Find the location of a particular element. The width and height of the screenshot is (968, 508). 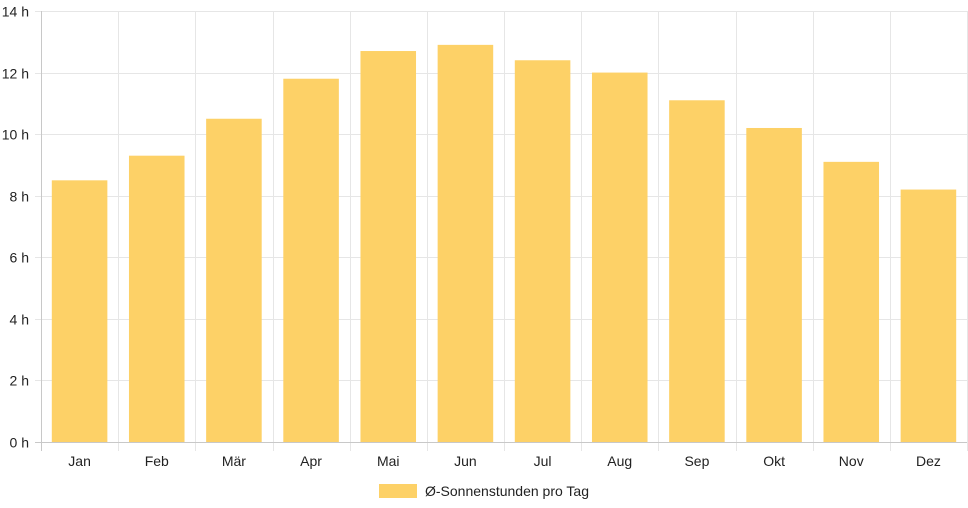

x-tick-label: Mai is located at coordinates (388, 461).